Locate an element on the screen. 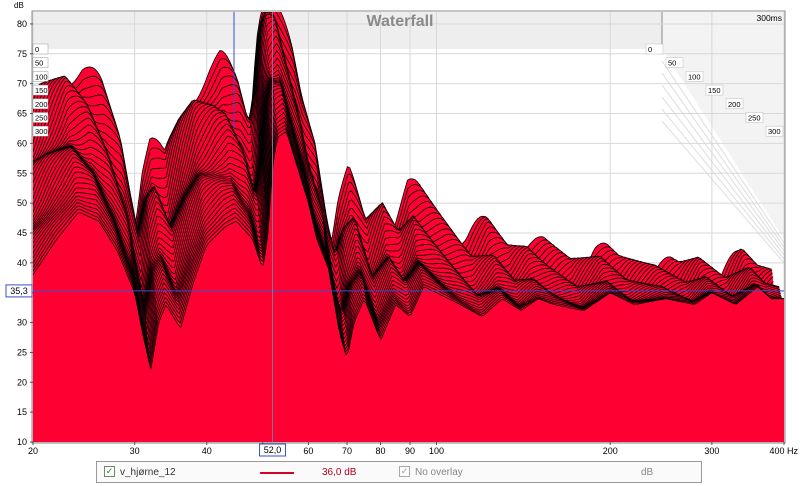 This screenshot has height=486, width=800. time-label-left: 250 is located at coordinates (41, 118).